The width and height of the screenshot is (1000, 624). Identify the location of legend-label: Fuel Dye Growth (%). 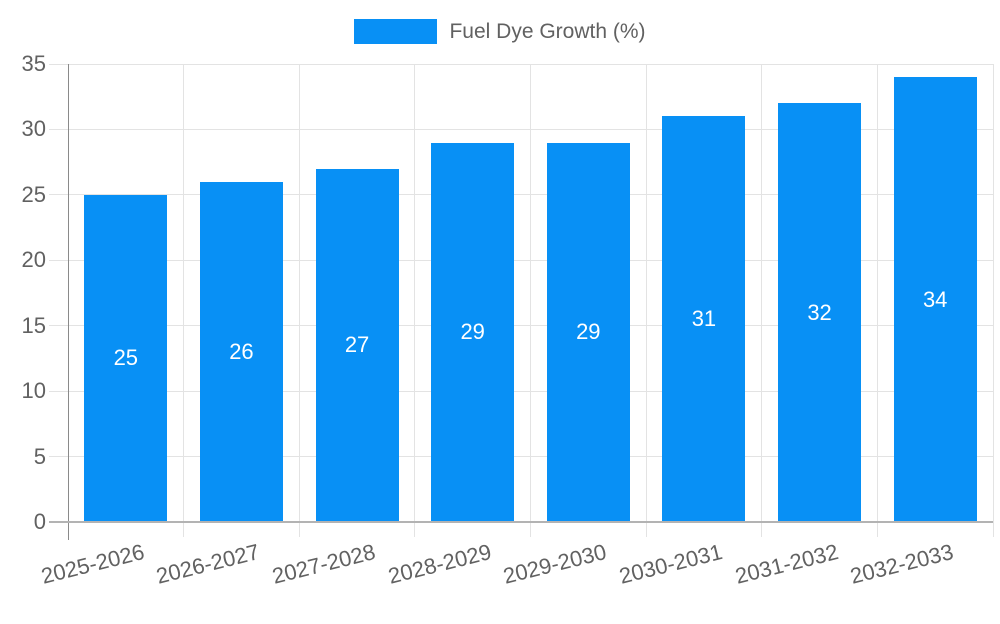
(547, 31).